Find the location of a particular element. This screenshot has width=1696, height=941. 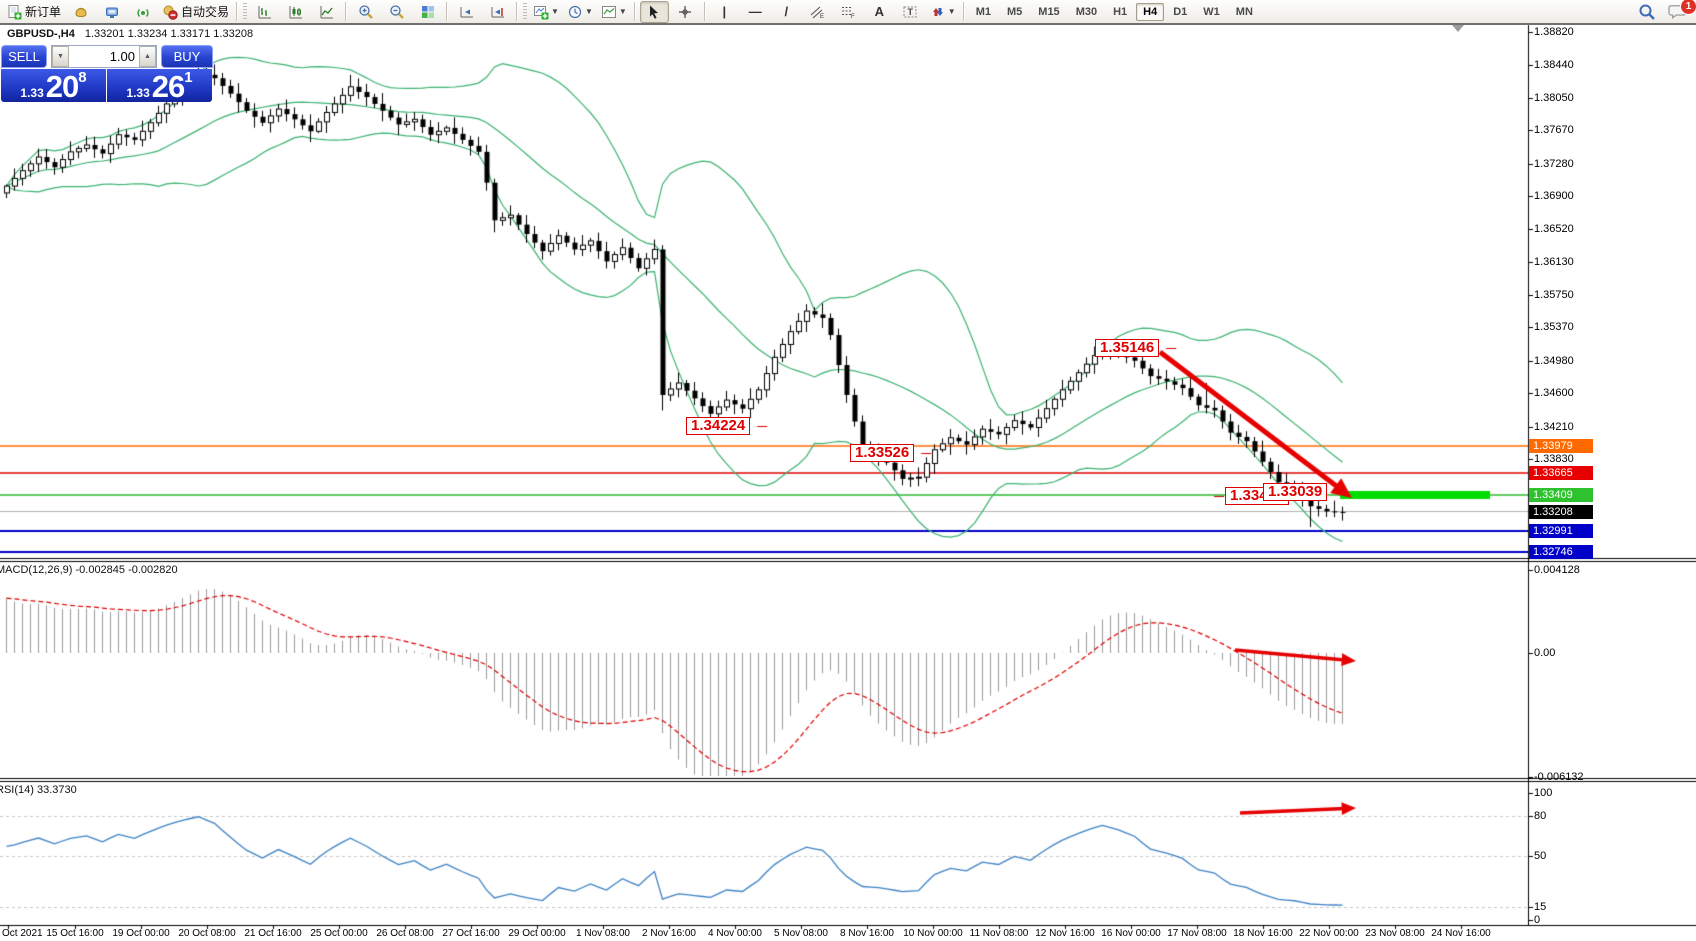

price-level-badge: 1.33665 is located at coordinates (1561, 473).